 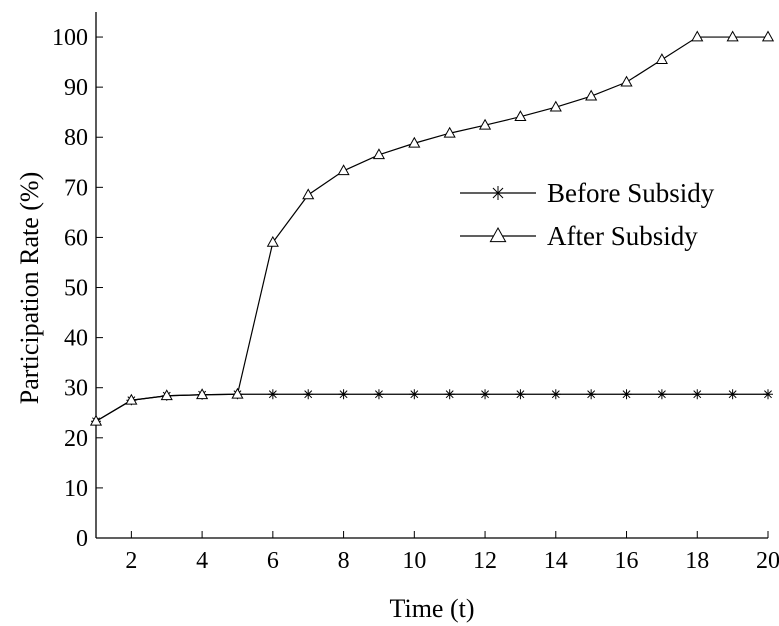 What do you see at coordinates (202, 561) in the screenshot?
I see `x-tick-label: 4` at bounding box center [202, 561].